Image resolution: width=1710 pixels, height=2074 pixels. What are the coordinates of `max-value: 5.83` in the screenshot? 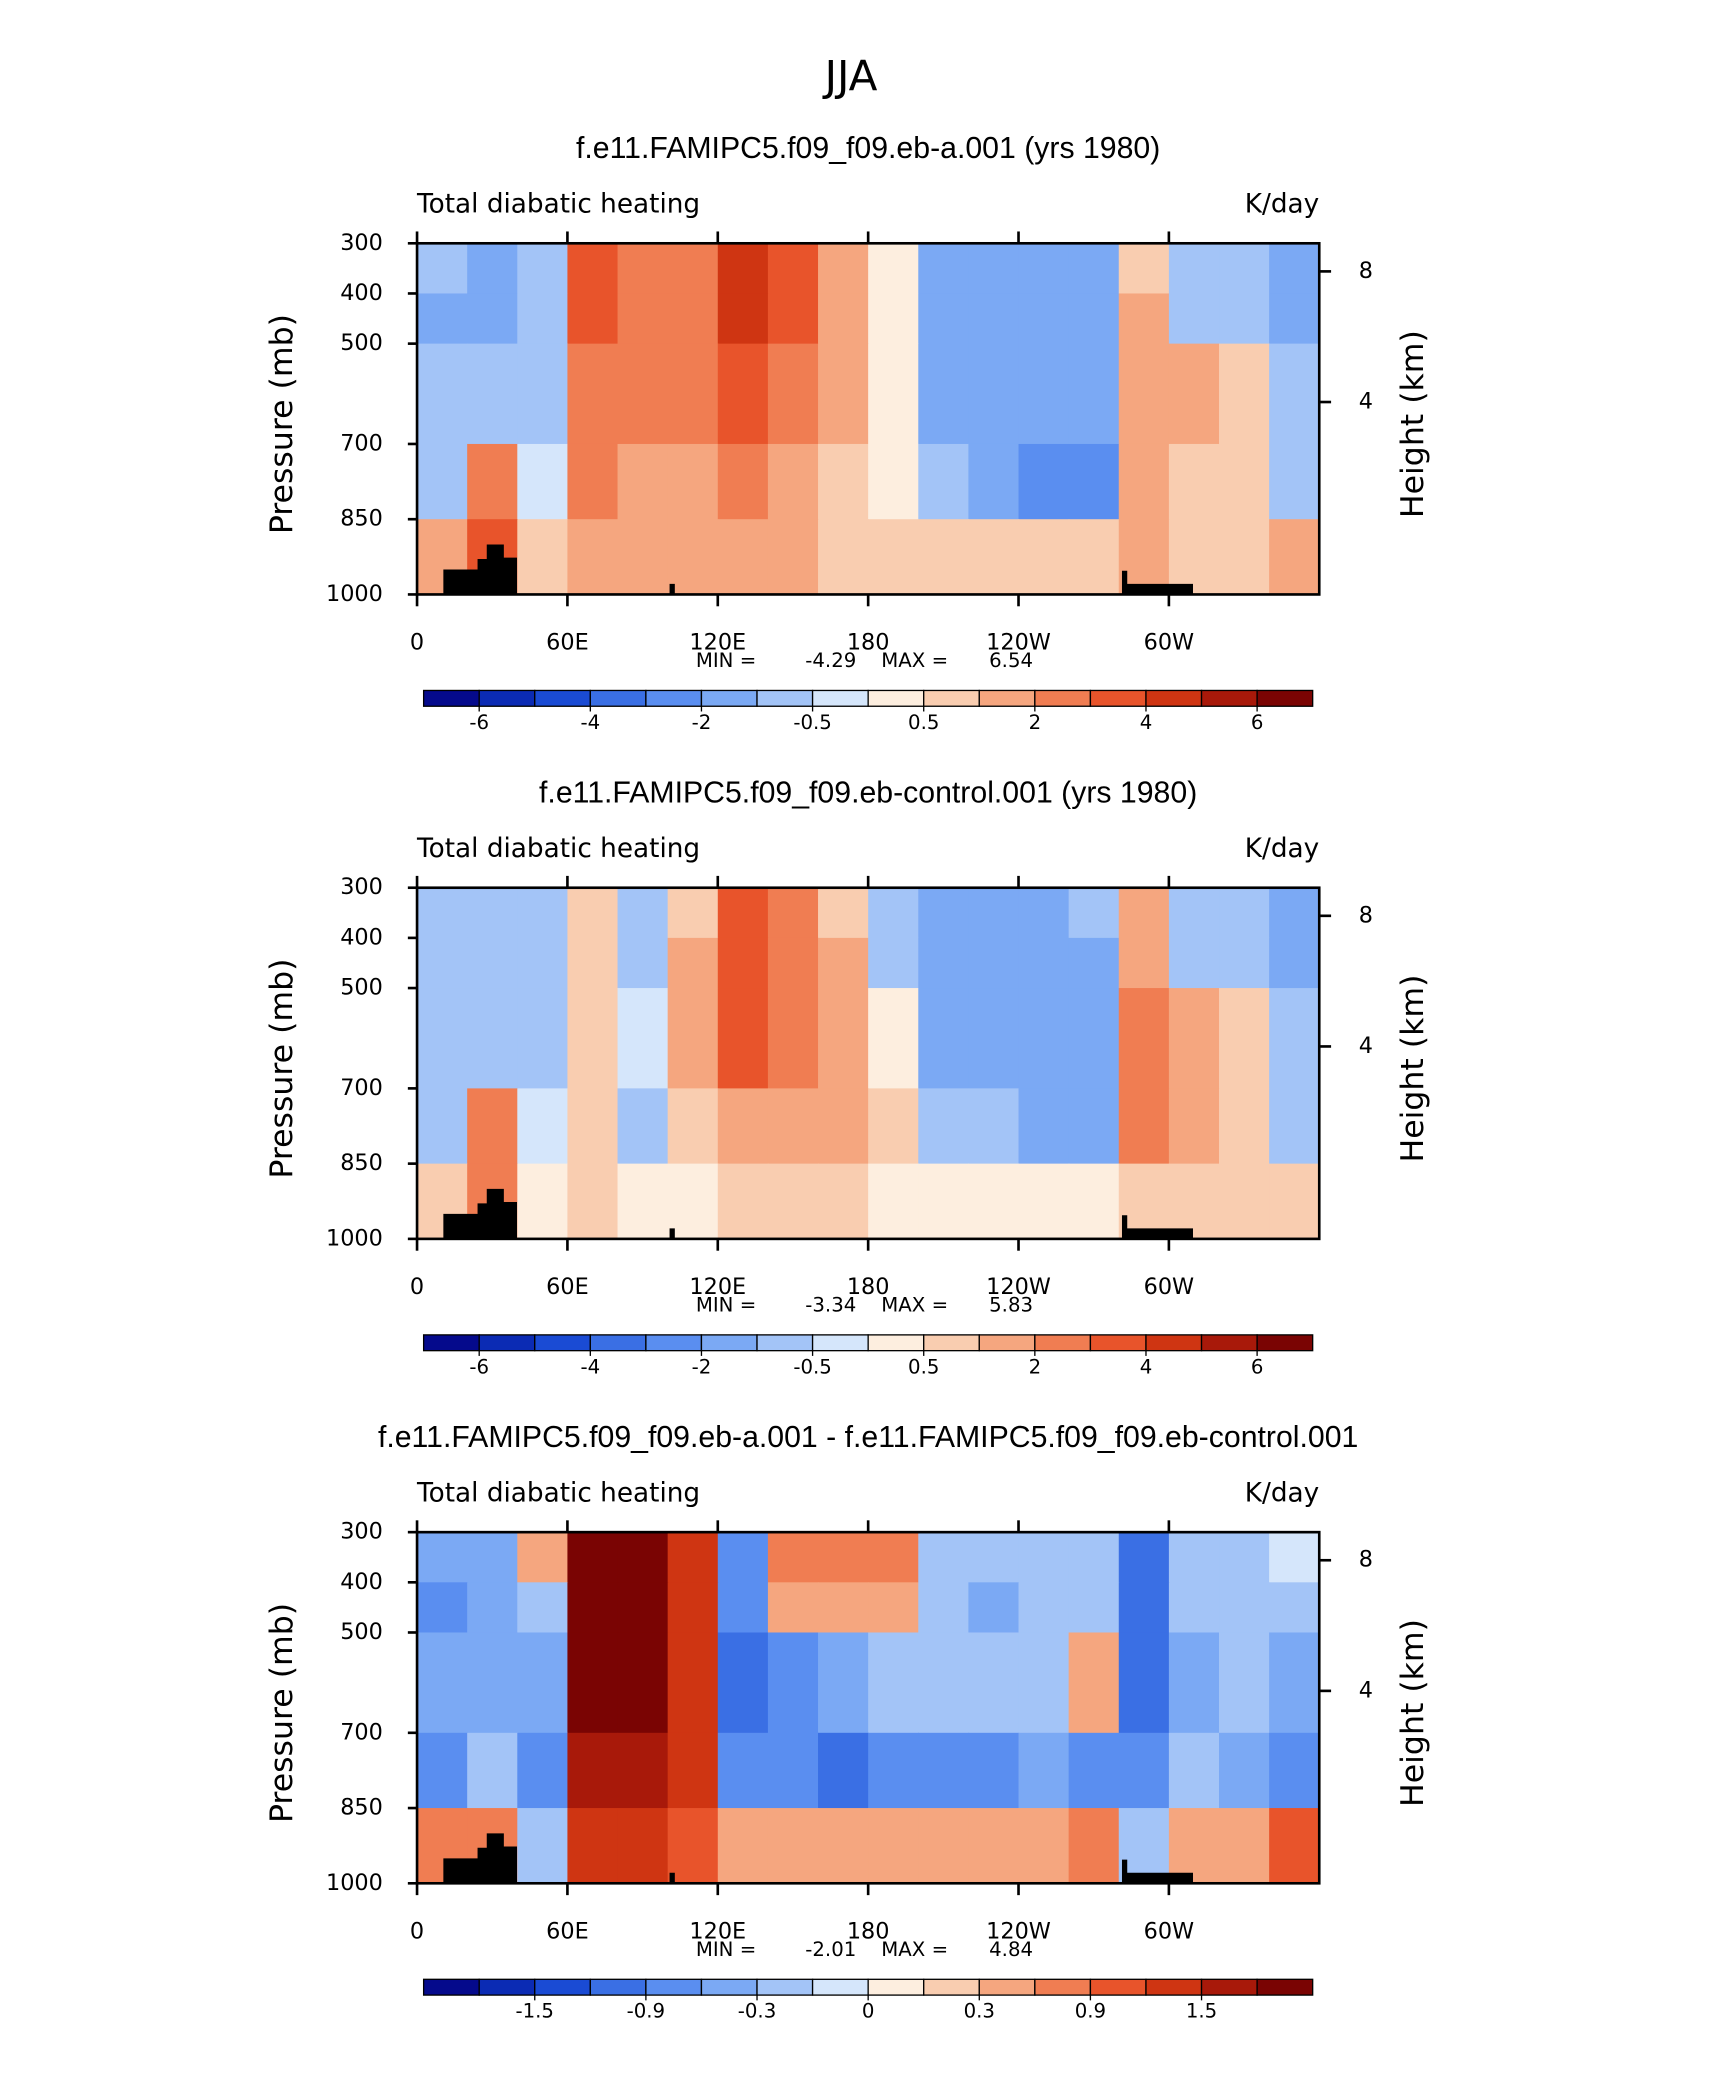 It's located at (1011, 1304).